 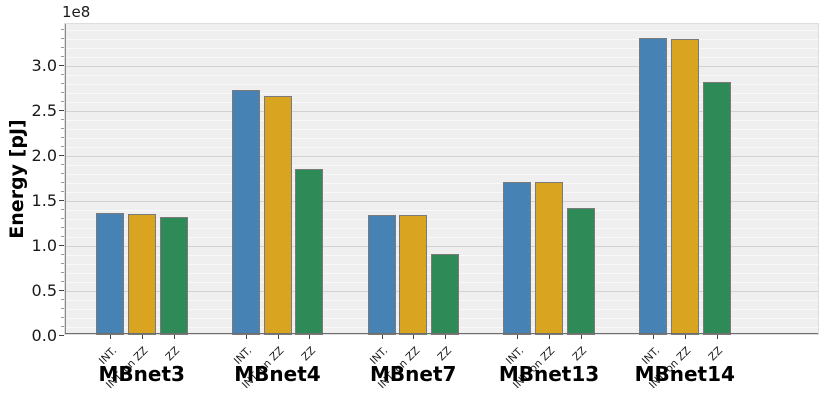 I want to click on bar-MBnet3-INT. on ZZ, so click(x=141, y=274).